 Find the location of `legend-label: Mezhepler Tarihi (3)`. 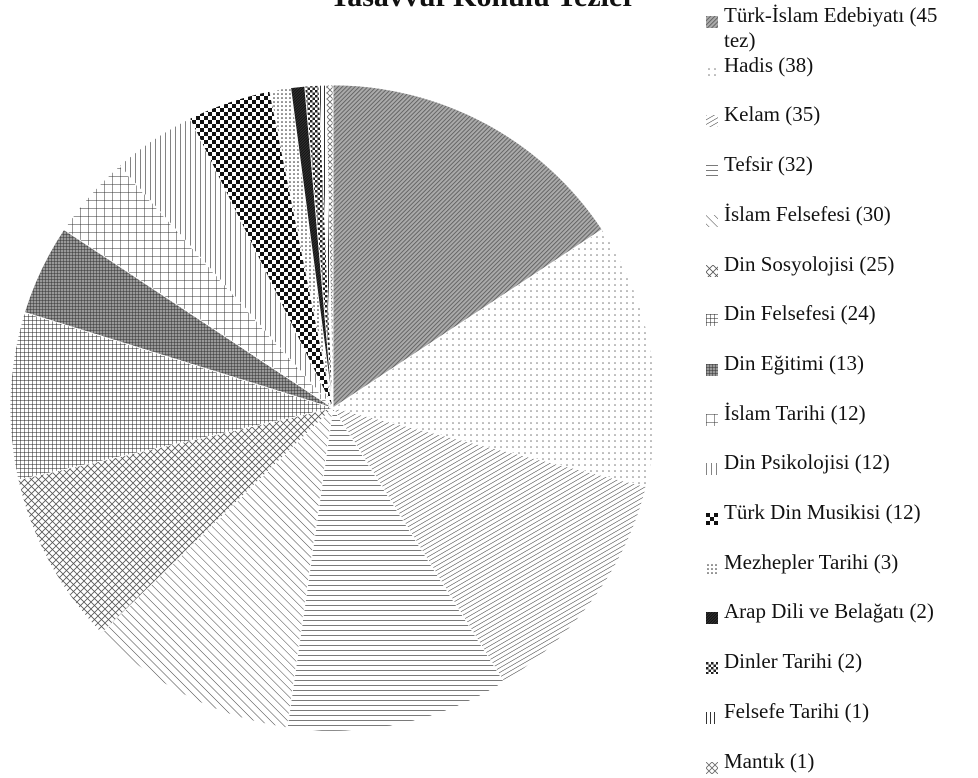

legend-label: Mezhepler Tarihi (3) is located at coordinates (811, 561).